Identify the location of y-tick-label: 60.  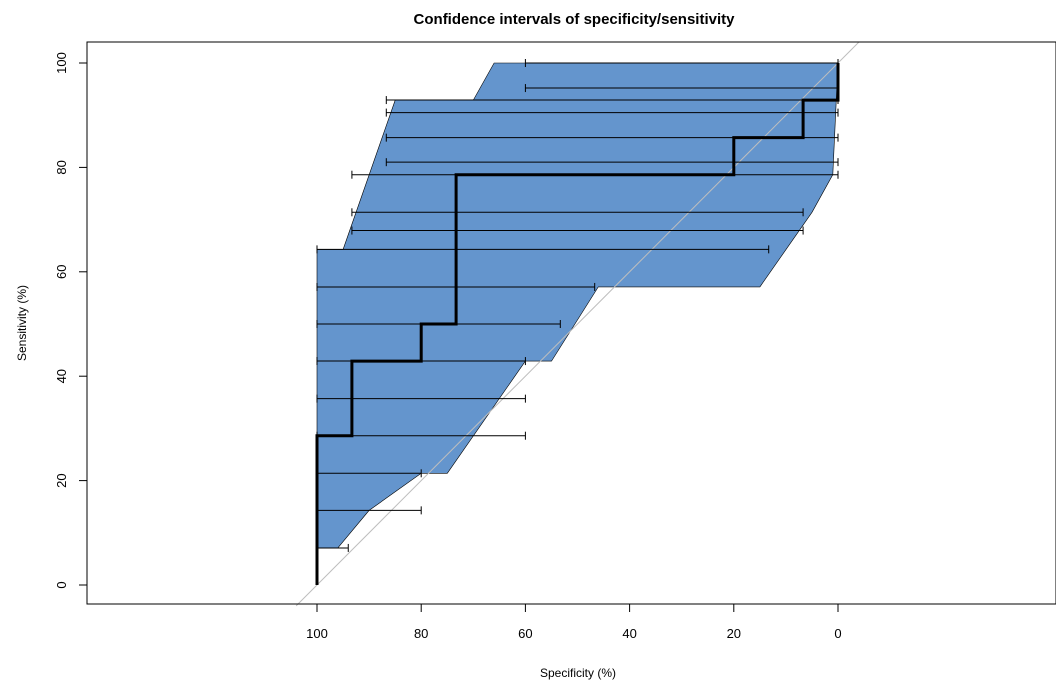
(61, 272).